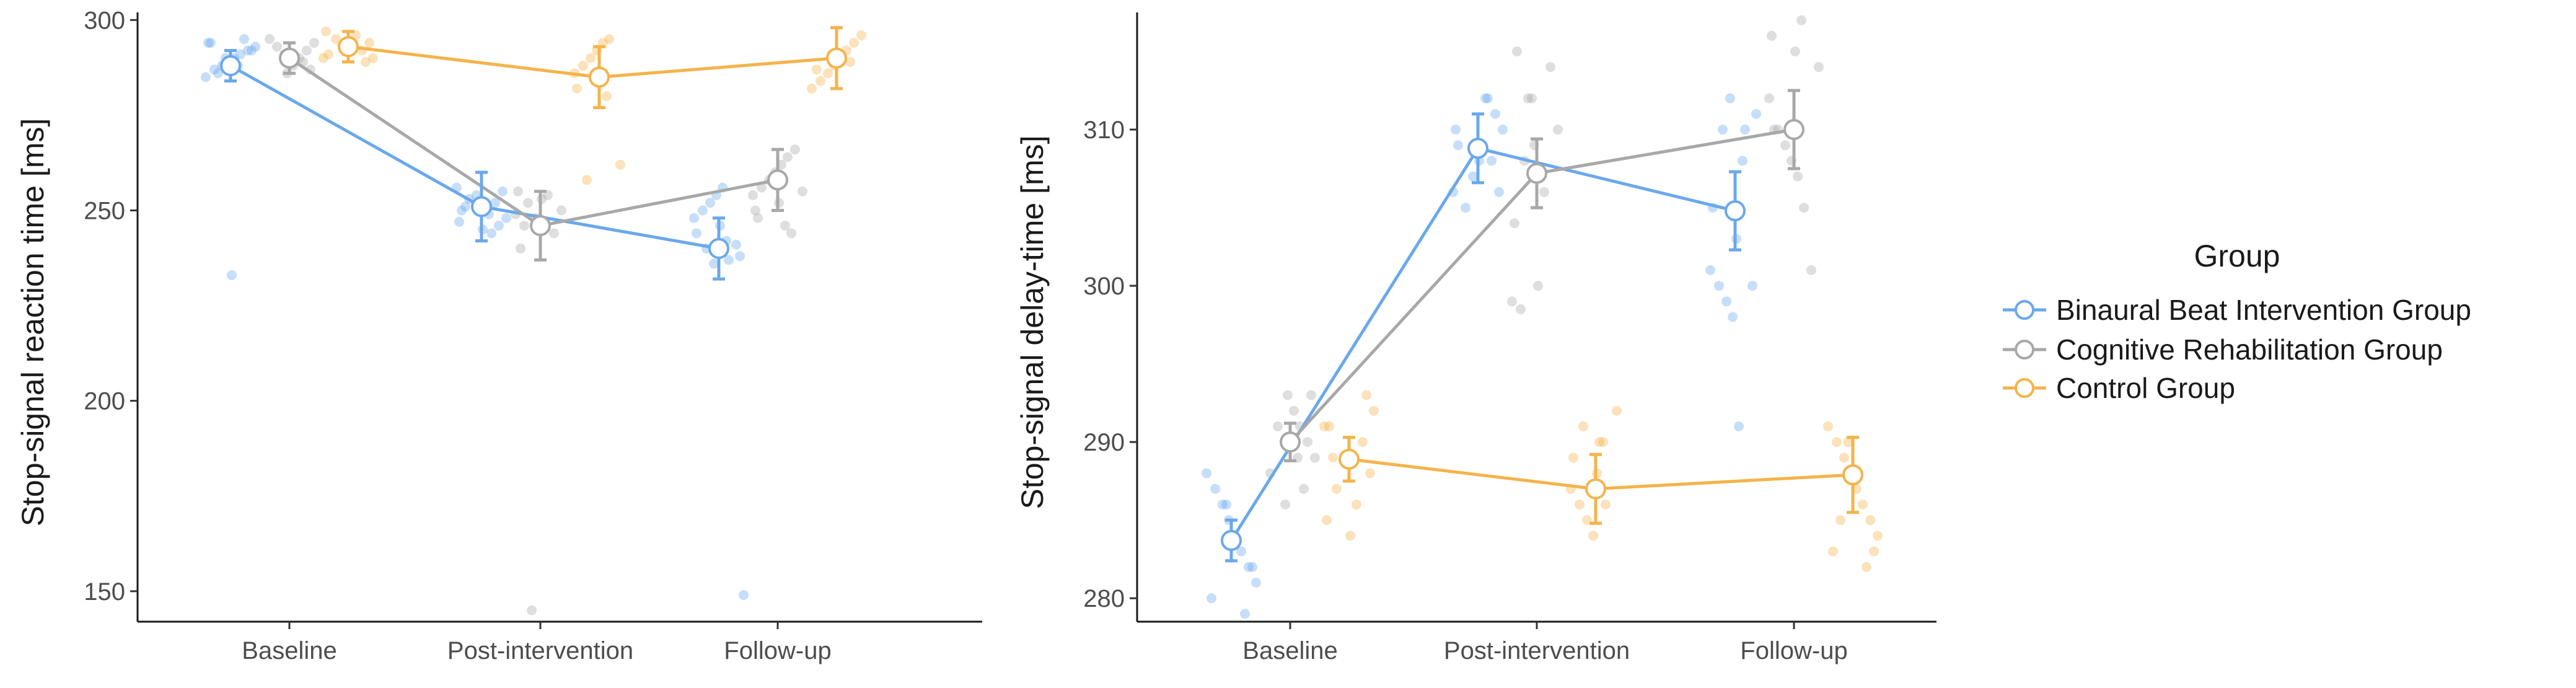 The width and height of the screenshot is (2576, 688). I want to click on legend-item-binaural: Binaural Beat Intervention Group, so click(2237, 310).